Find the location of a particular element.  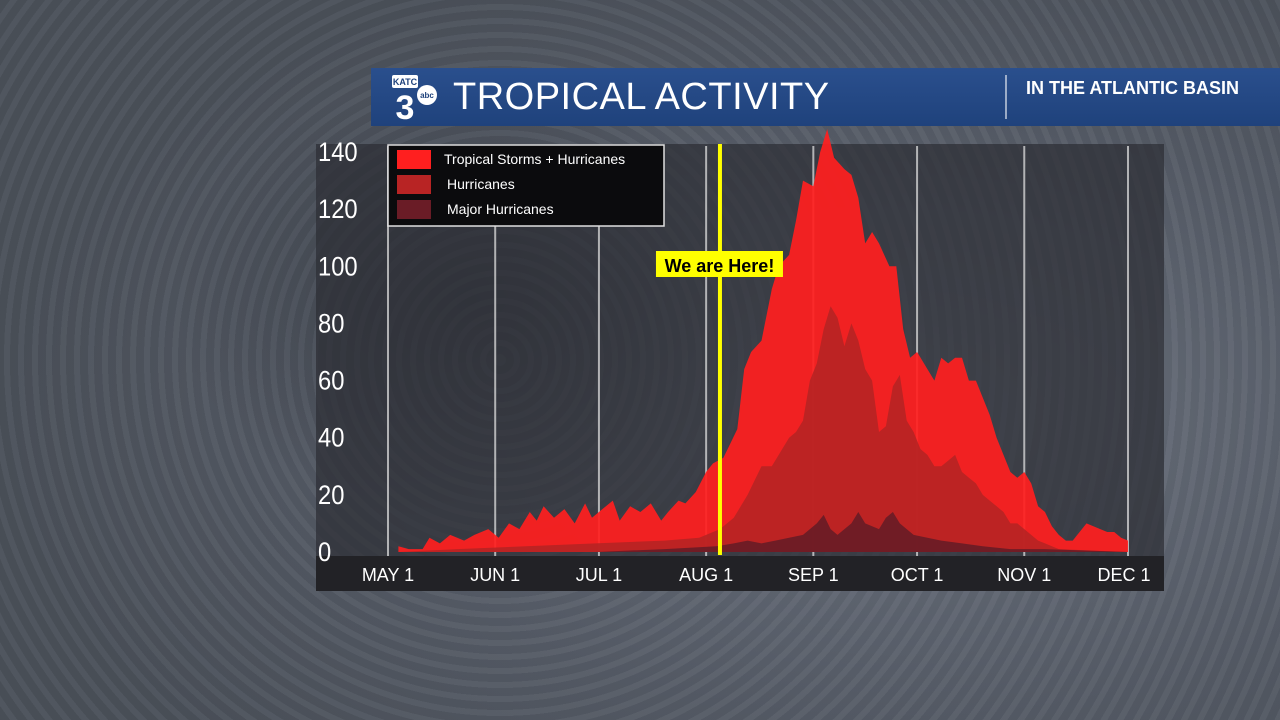

logo-text: KATC is located at coordinates (405, 82).